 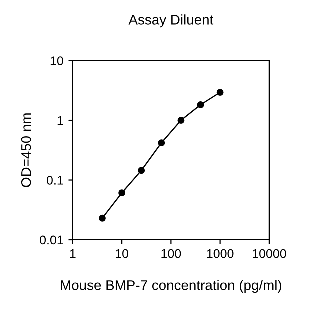 What do you see at coordinates (26, 151) in the screenshot?
I see `y-axis-title: OD=450 nm` at bounding box center [26, 151].